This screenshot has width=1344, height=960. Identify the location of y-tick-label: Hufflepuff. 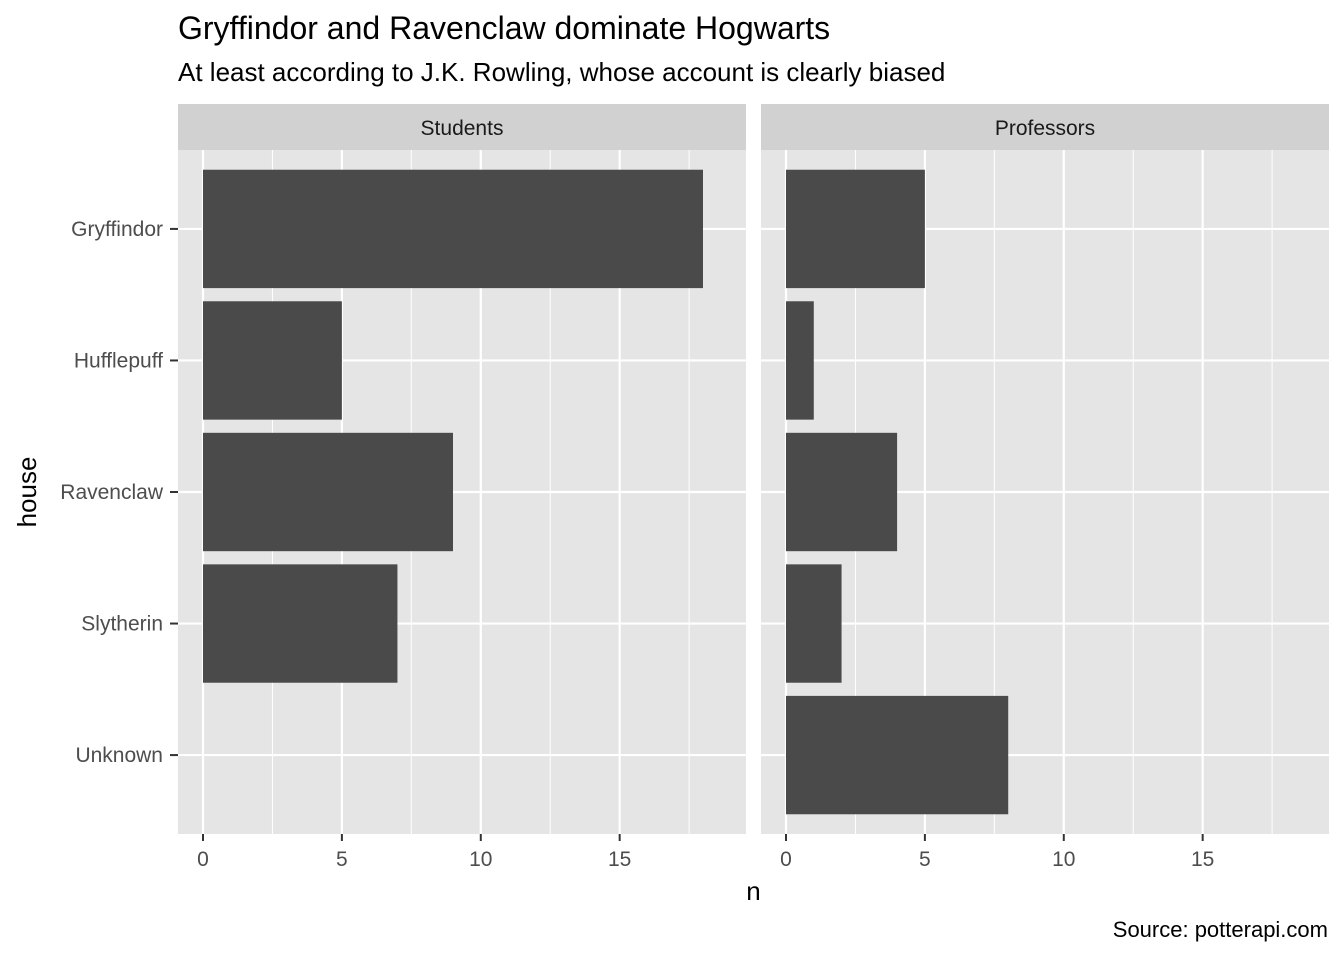
(118, 360).